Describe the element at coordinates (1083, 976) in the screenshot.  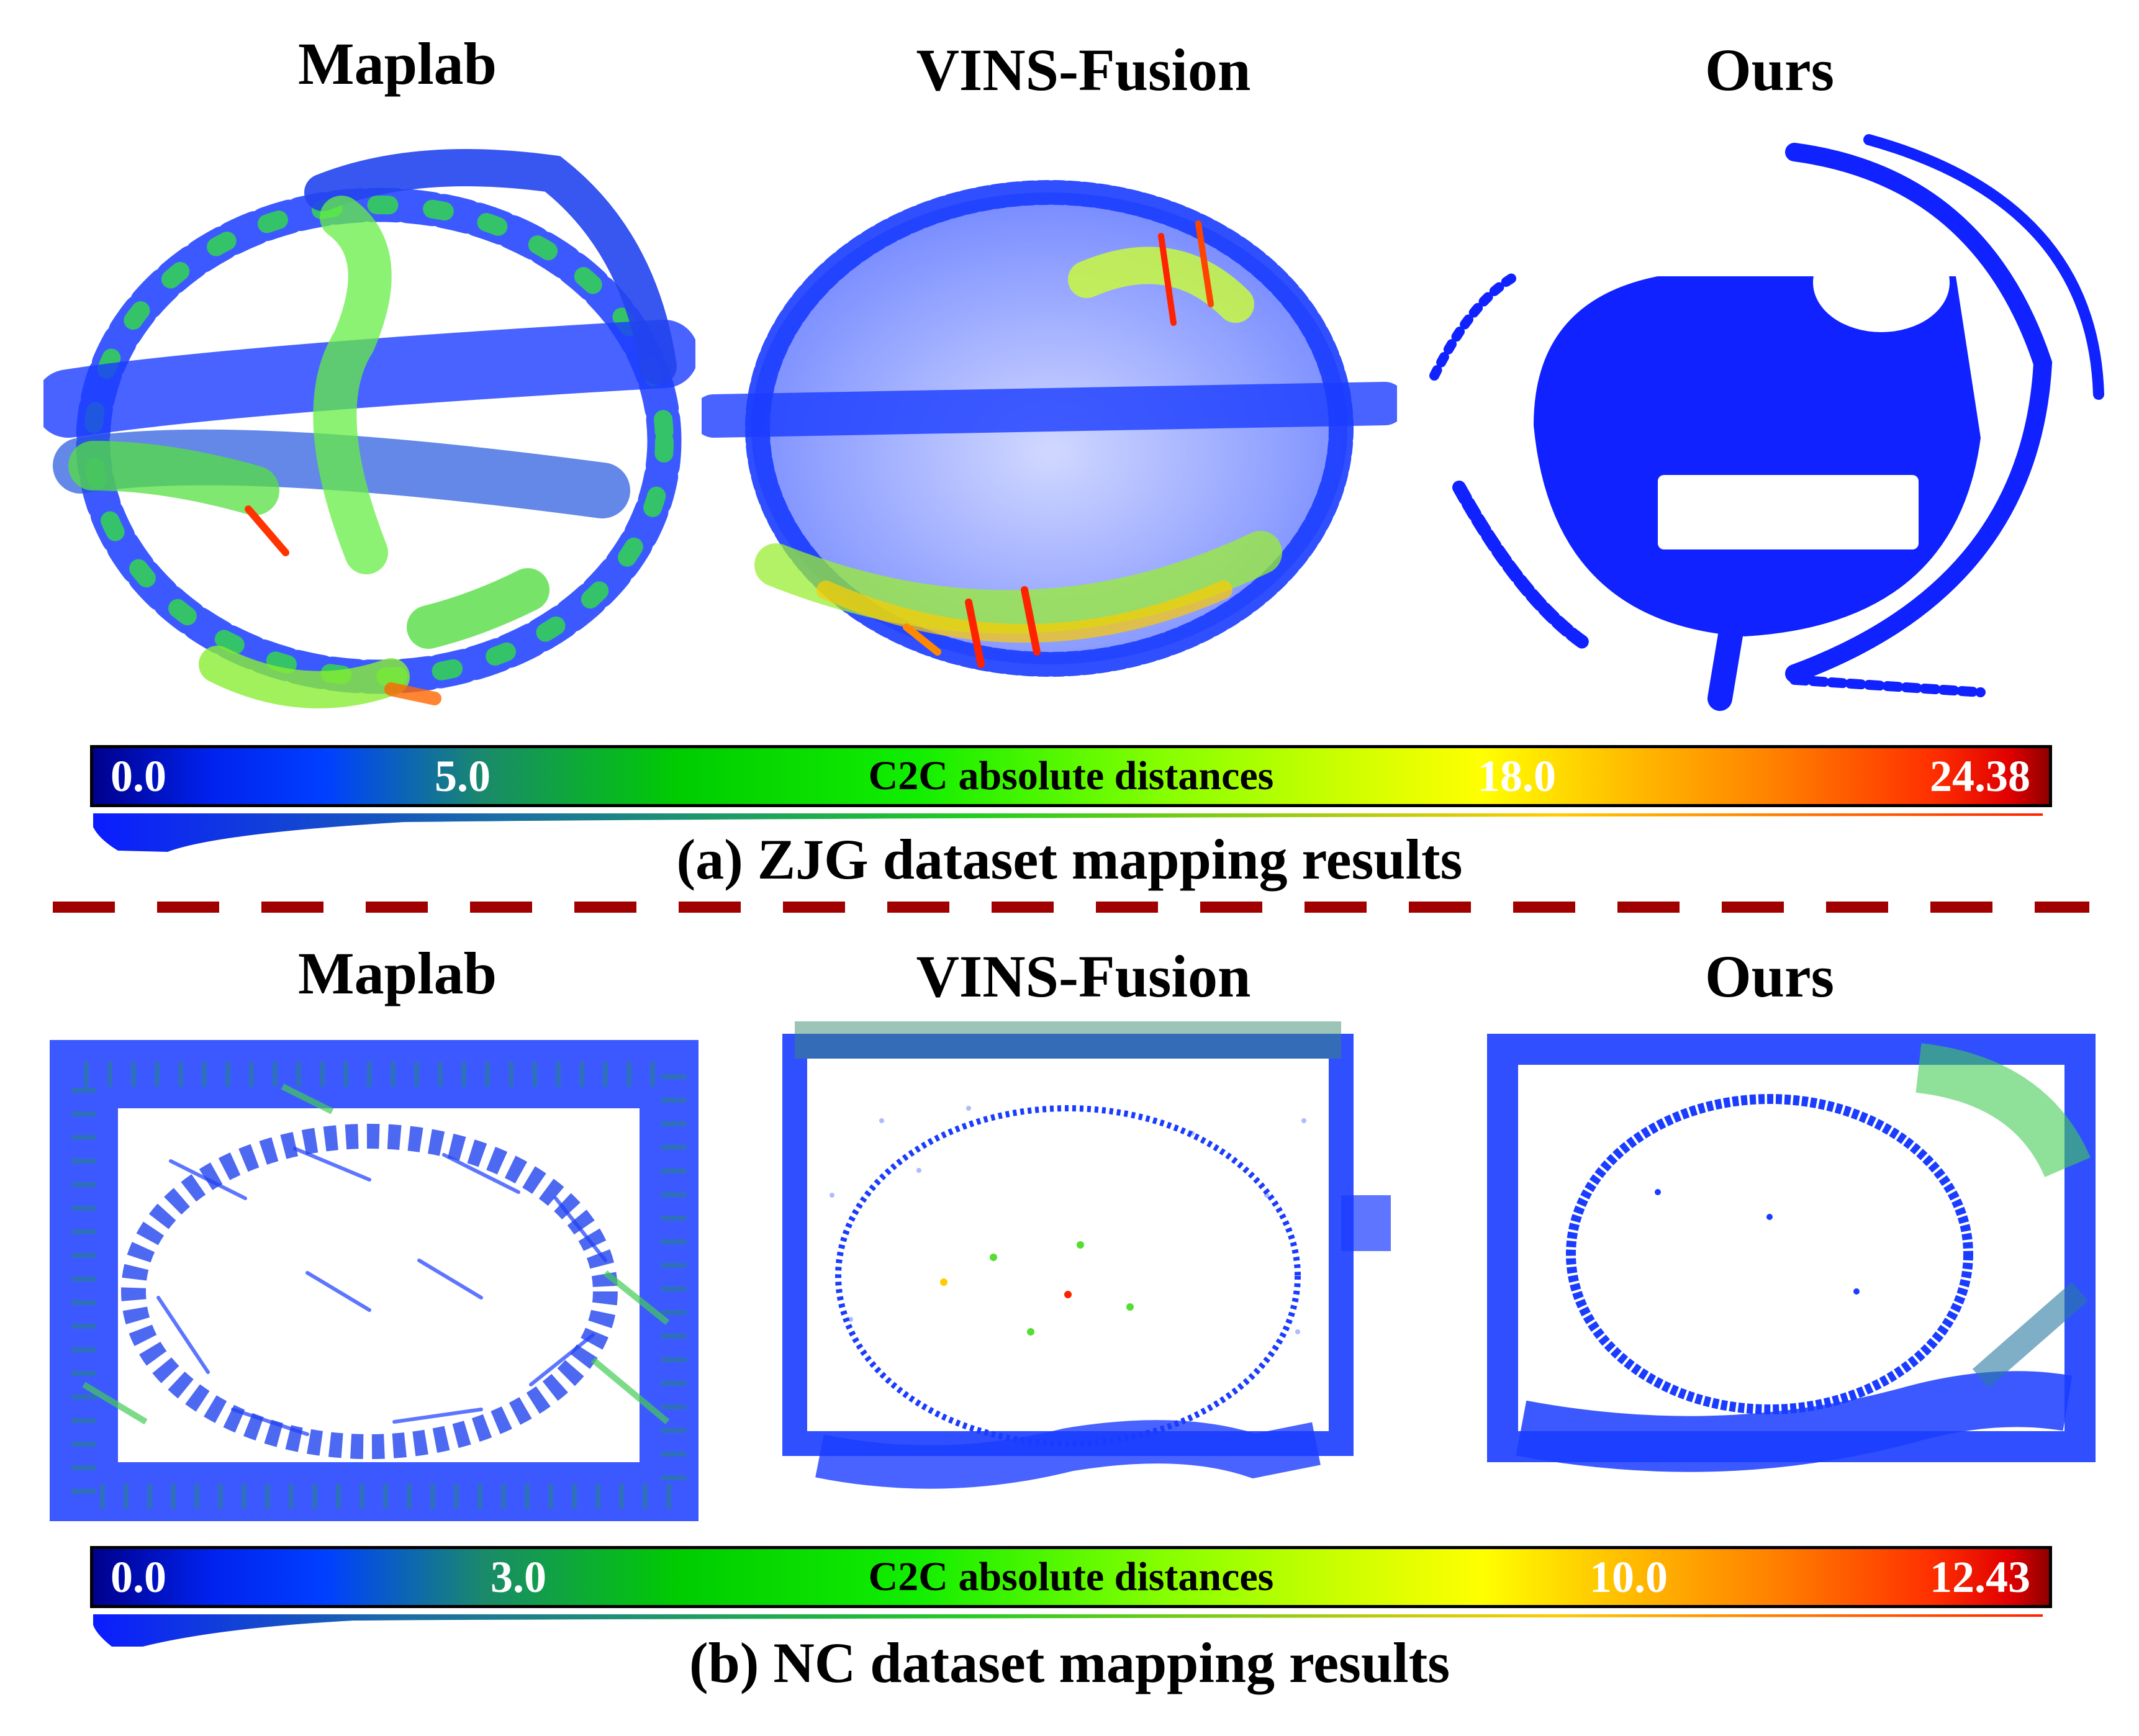
I see `title-b-vins-fusion: VINS-Fusion` at that location.